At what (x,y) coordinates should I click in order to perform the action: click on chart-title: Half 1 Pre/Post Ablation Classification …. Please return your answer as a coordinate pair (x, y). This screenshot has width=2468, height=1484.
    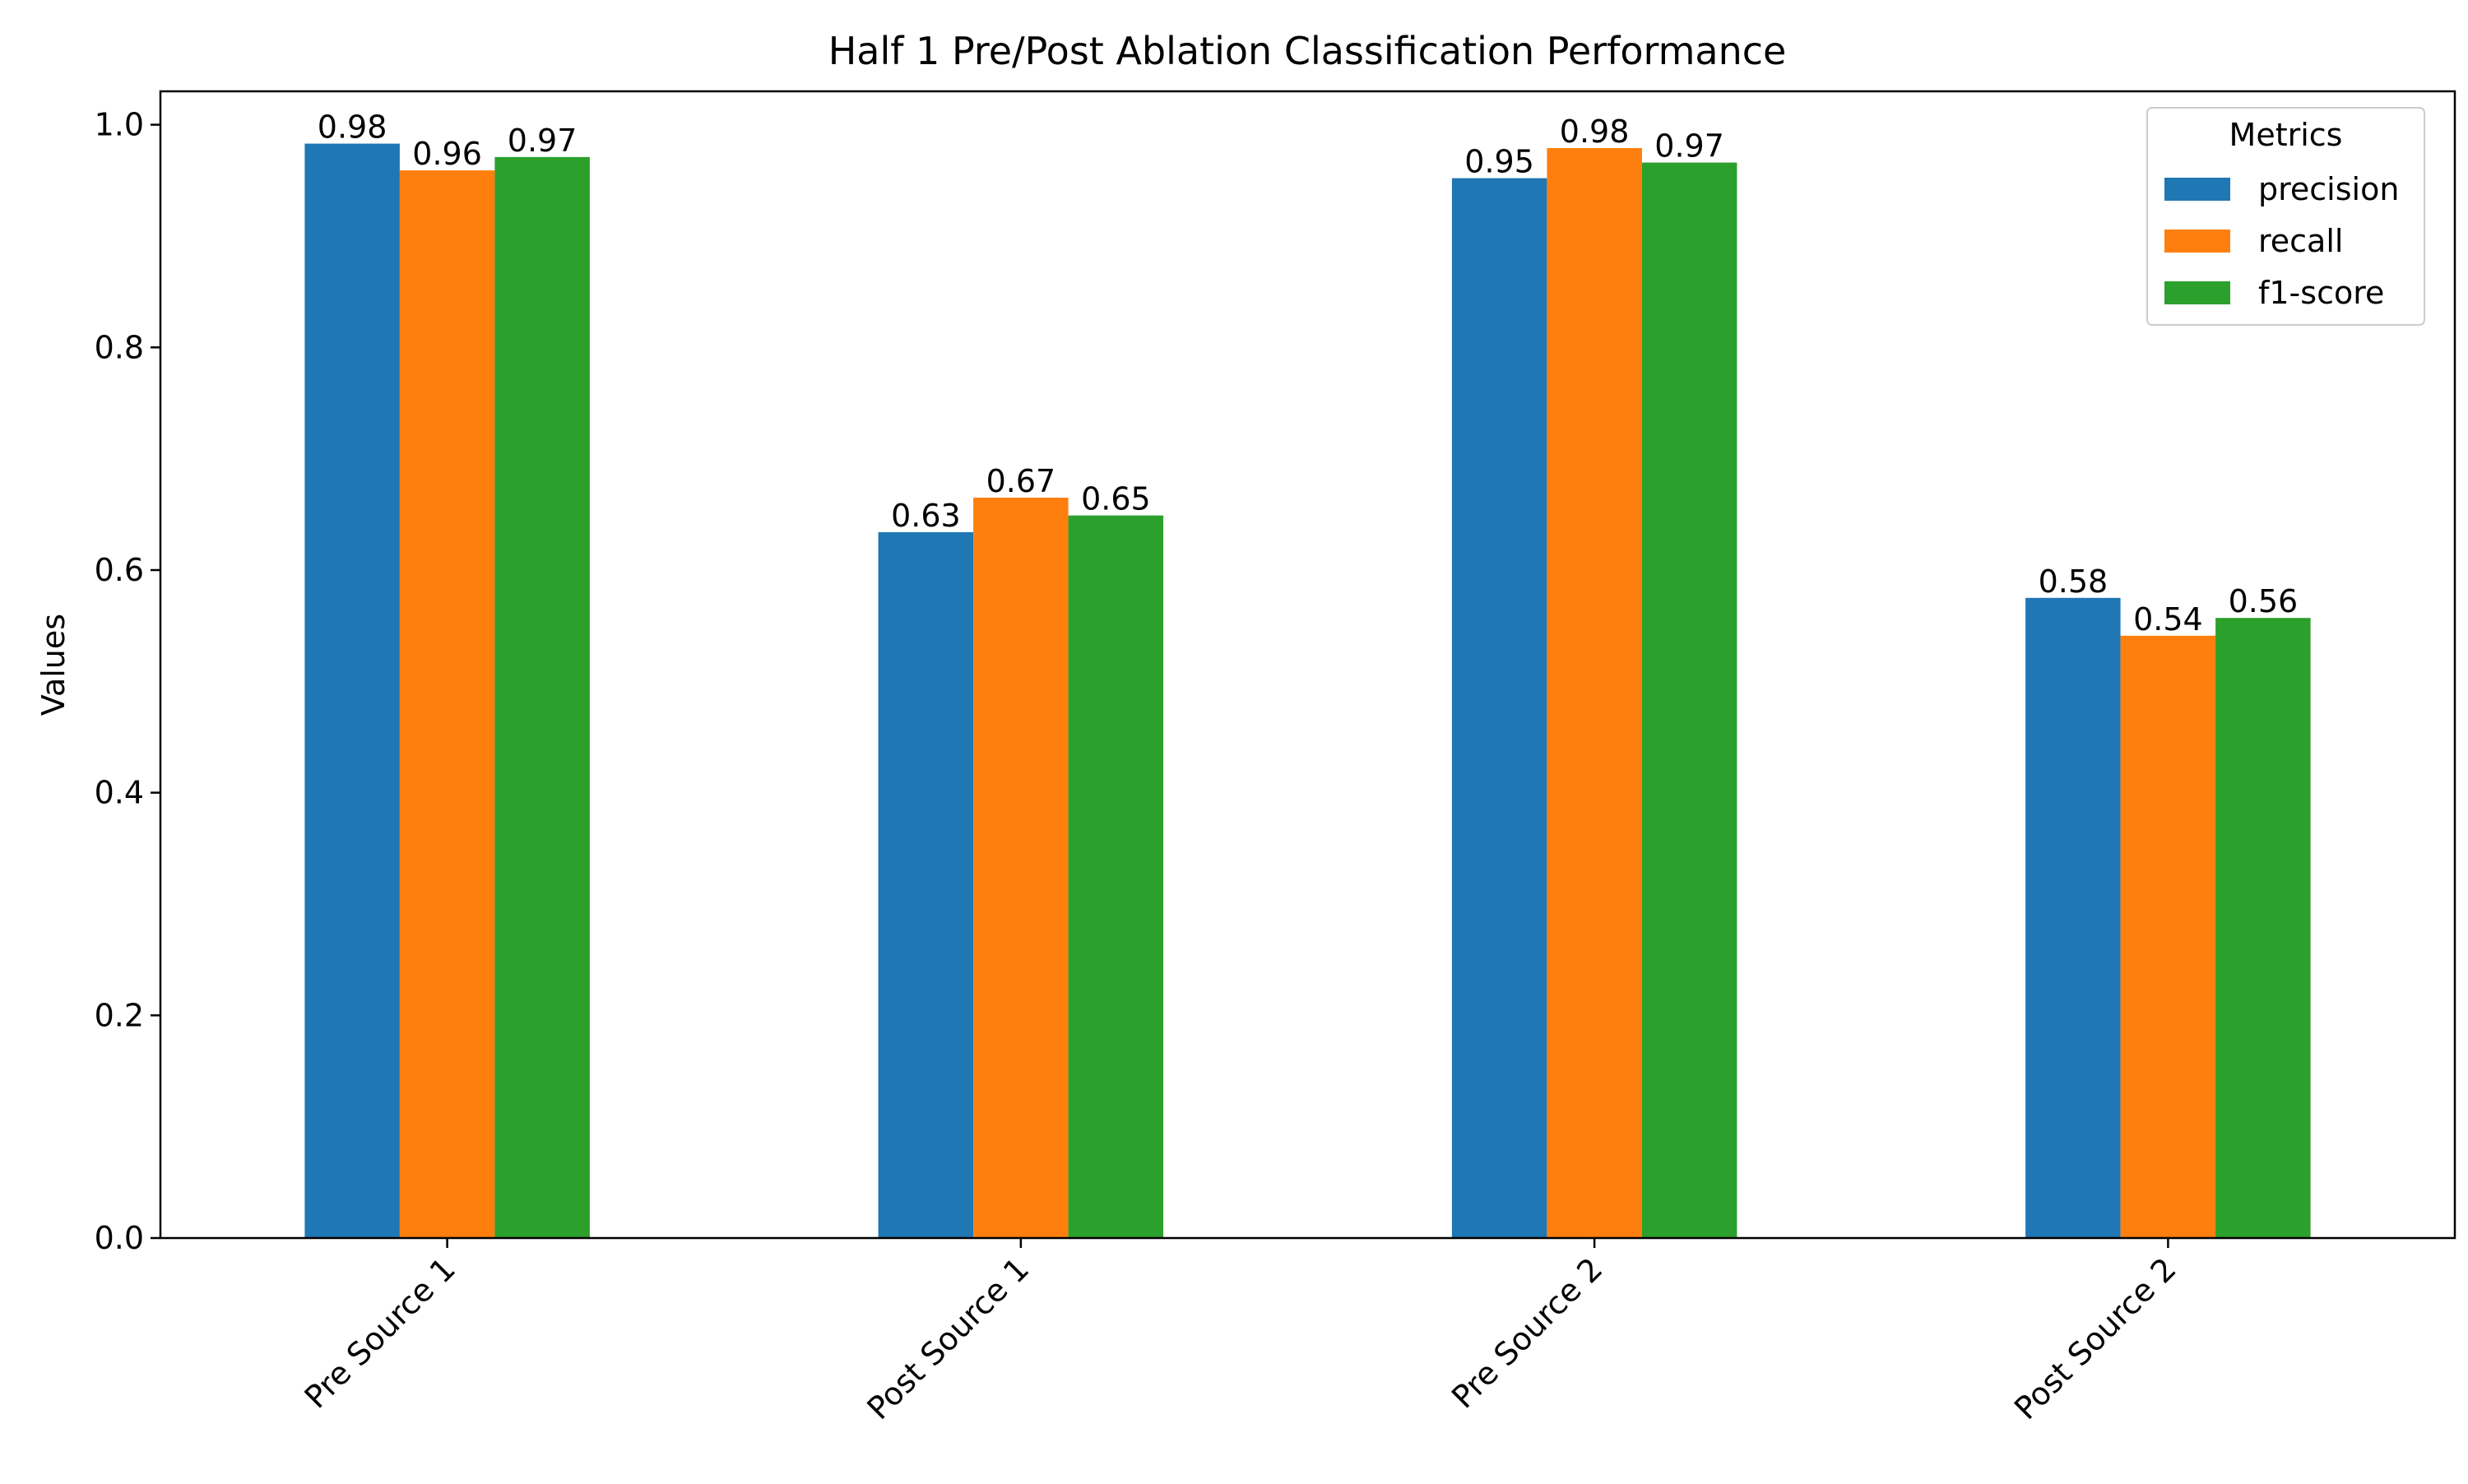
    Looking at the image, I should click on (1307, 51).